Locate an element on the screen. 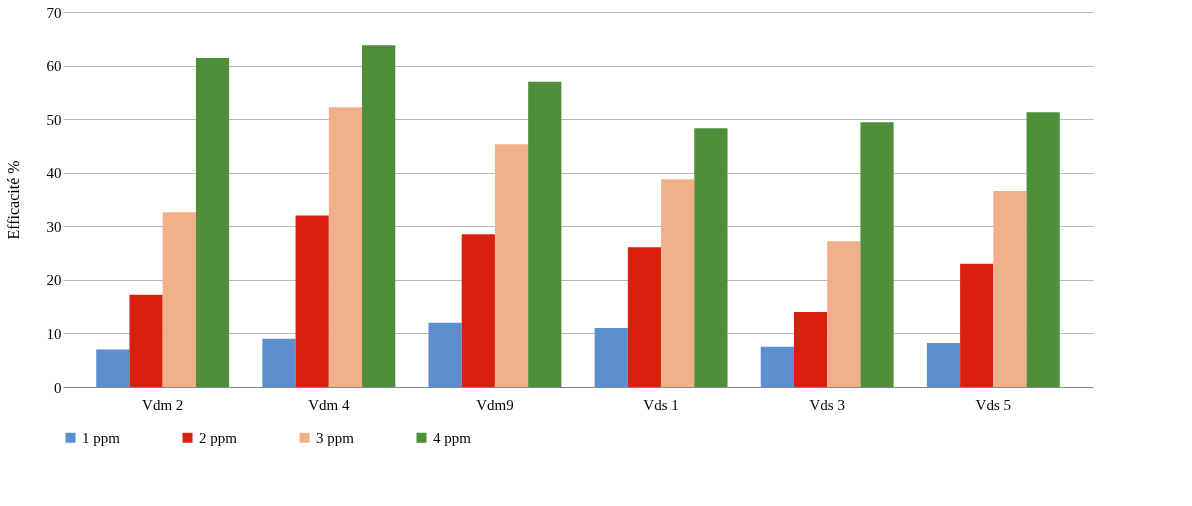 The width and height of the screenshot is (1192, 506). x-tick-label: Vdm 4 is located at coordinates (329, 404).